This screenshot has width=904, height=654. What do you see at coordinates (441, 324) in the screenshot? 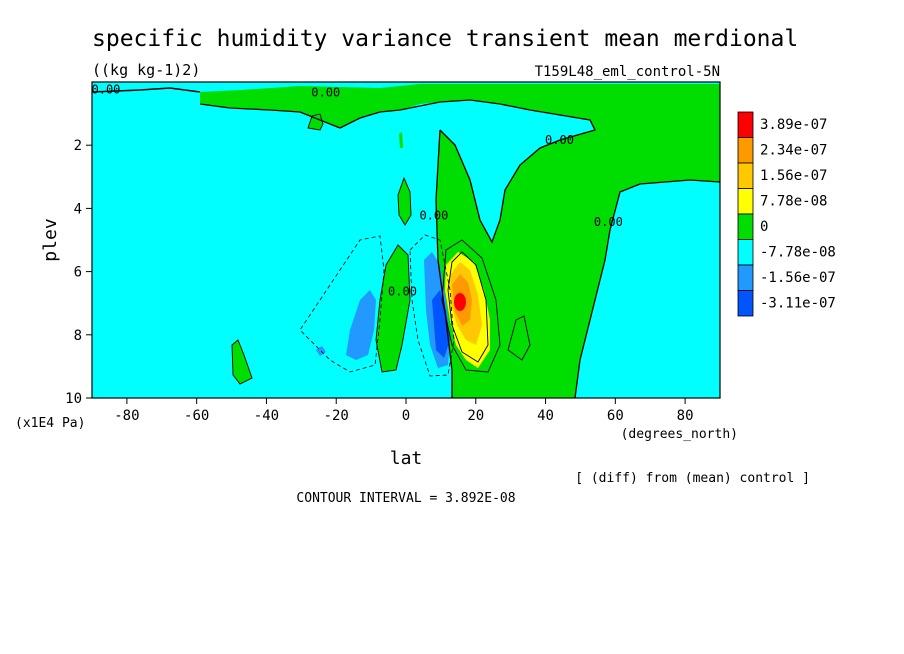
I see `blue-core-right` at bounding box center [441, 324].